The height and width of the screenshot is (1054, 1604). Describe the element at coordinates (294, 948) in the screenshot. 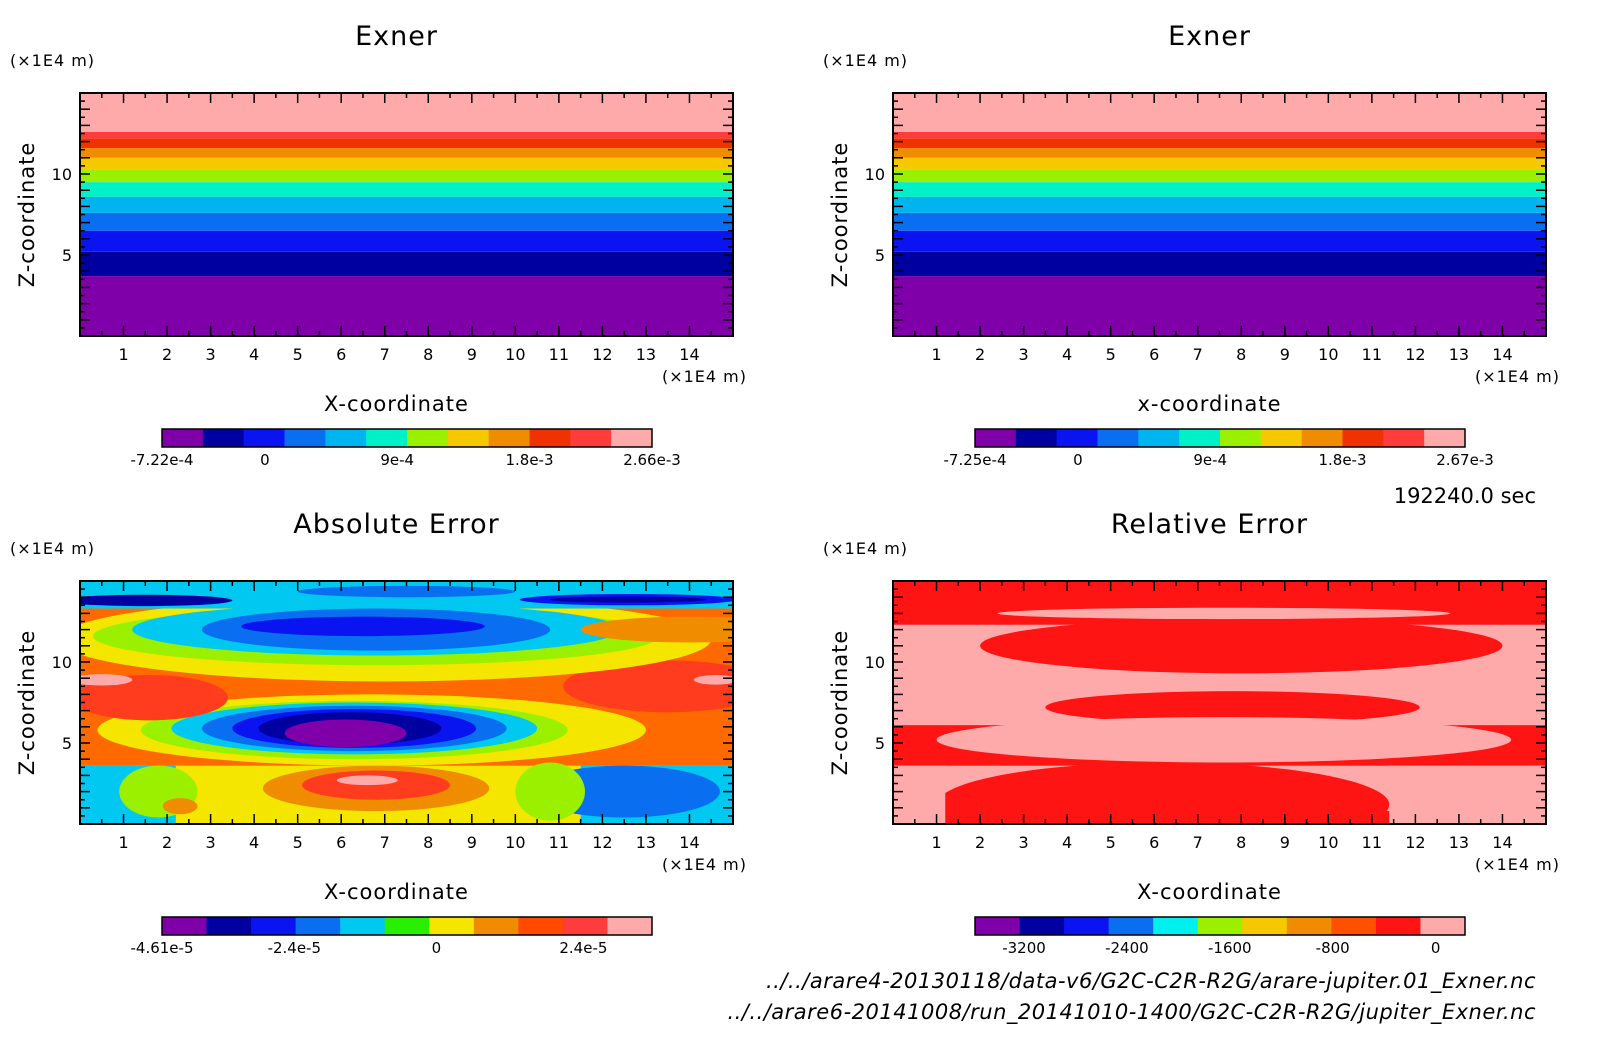

I see `colorbar-label: -2.4e-5` at that location.